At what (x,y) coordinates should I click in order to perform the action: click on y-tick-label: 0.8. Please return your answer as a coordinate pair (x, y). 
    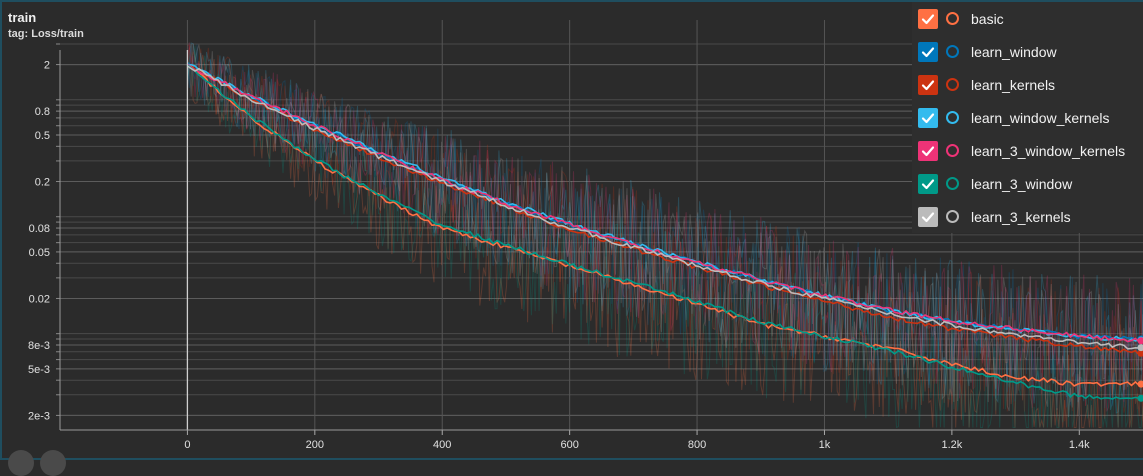
    Looking at the image, I should click on (42, 112).